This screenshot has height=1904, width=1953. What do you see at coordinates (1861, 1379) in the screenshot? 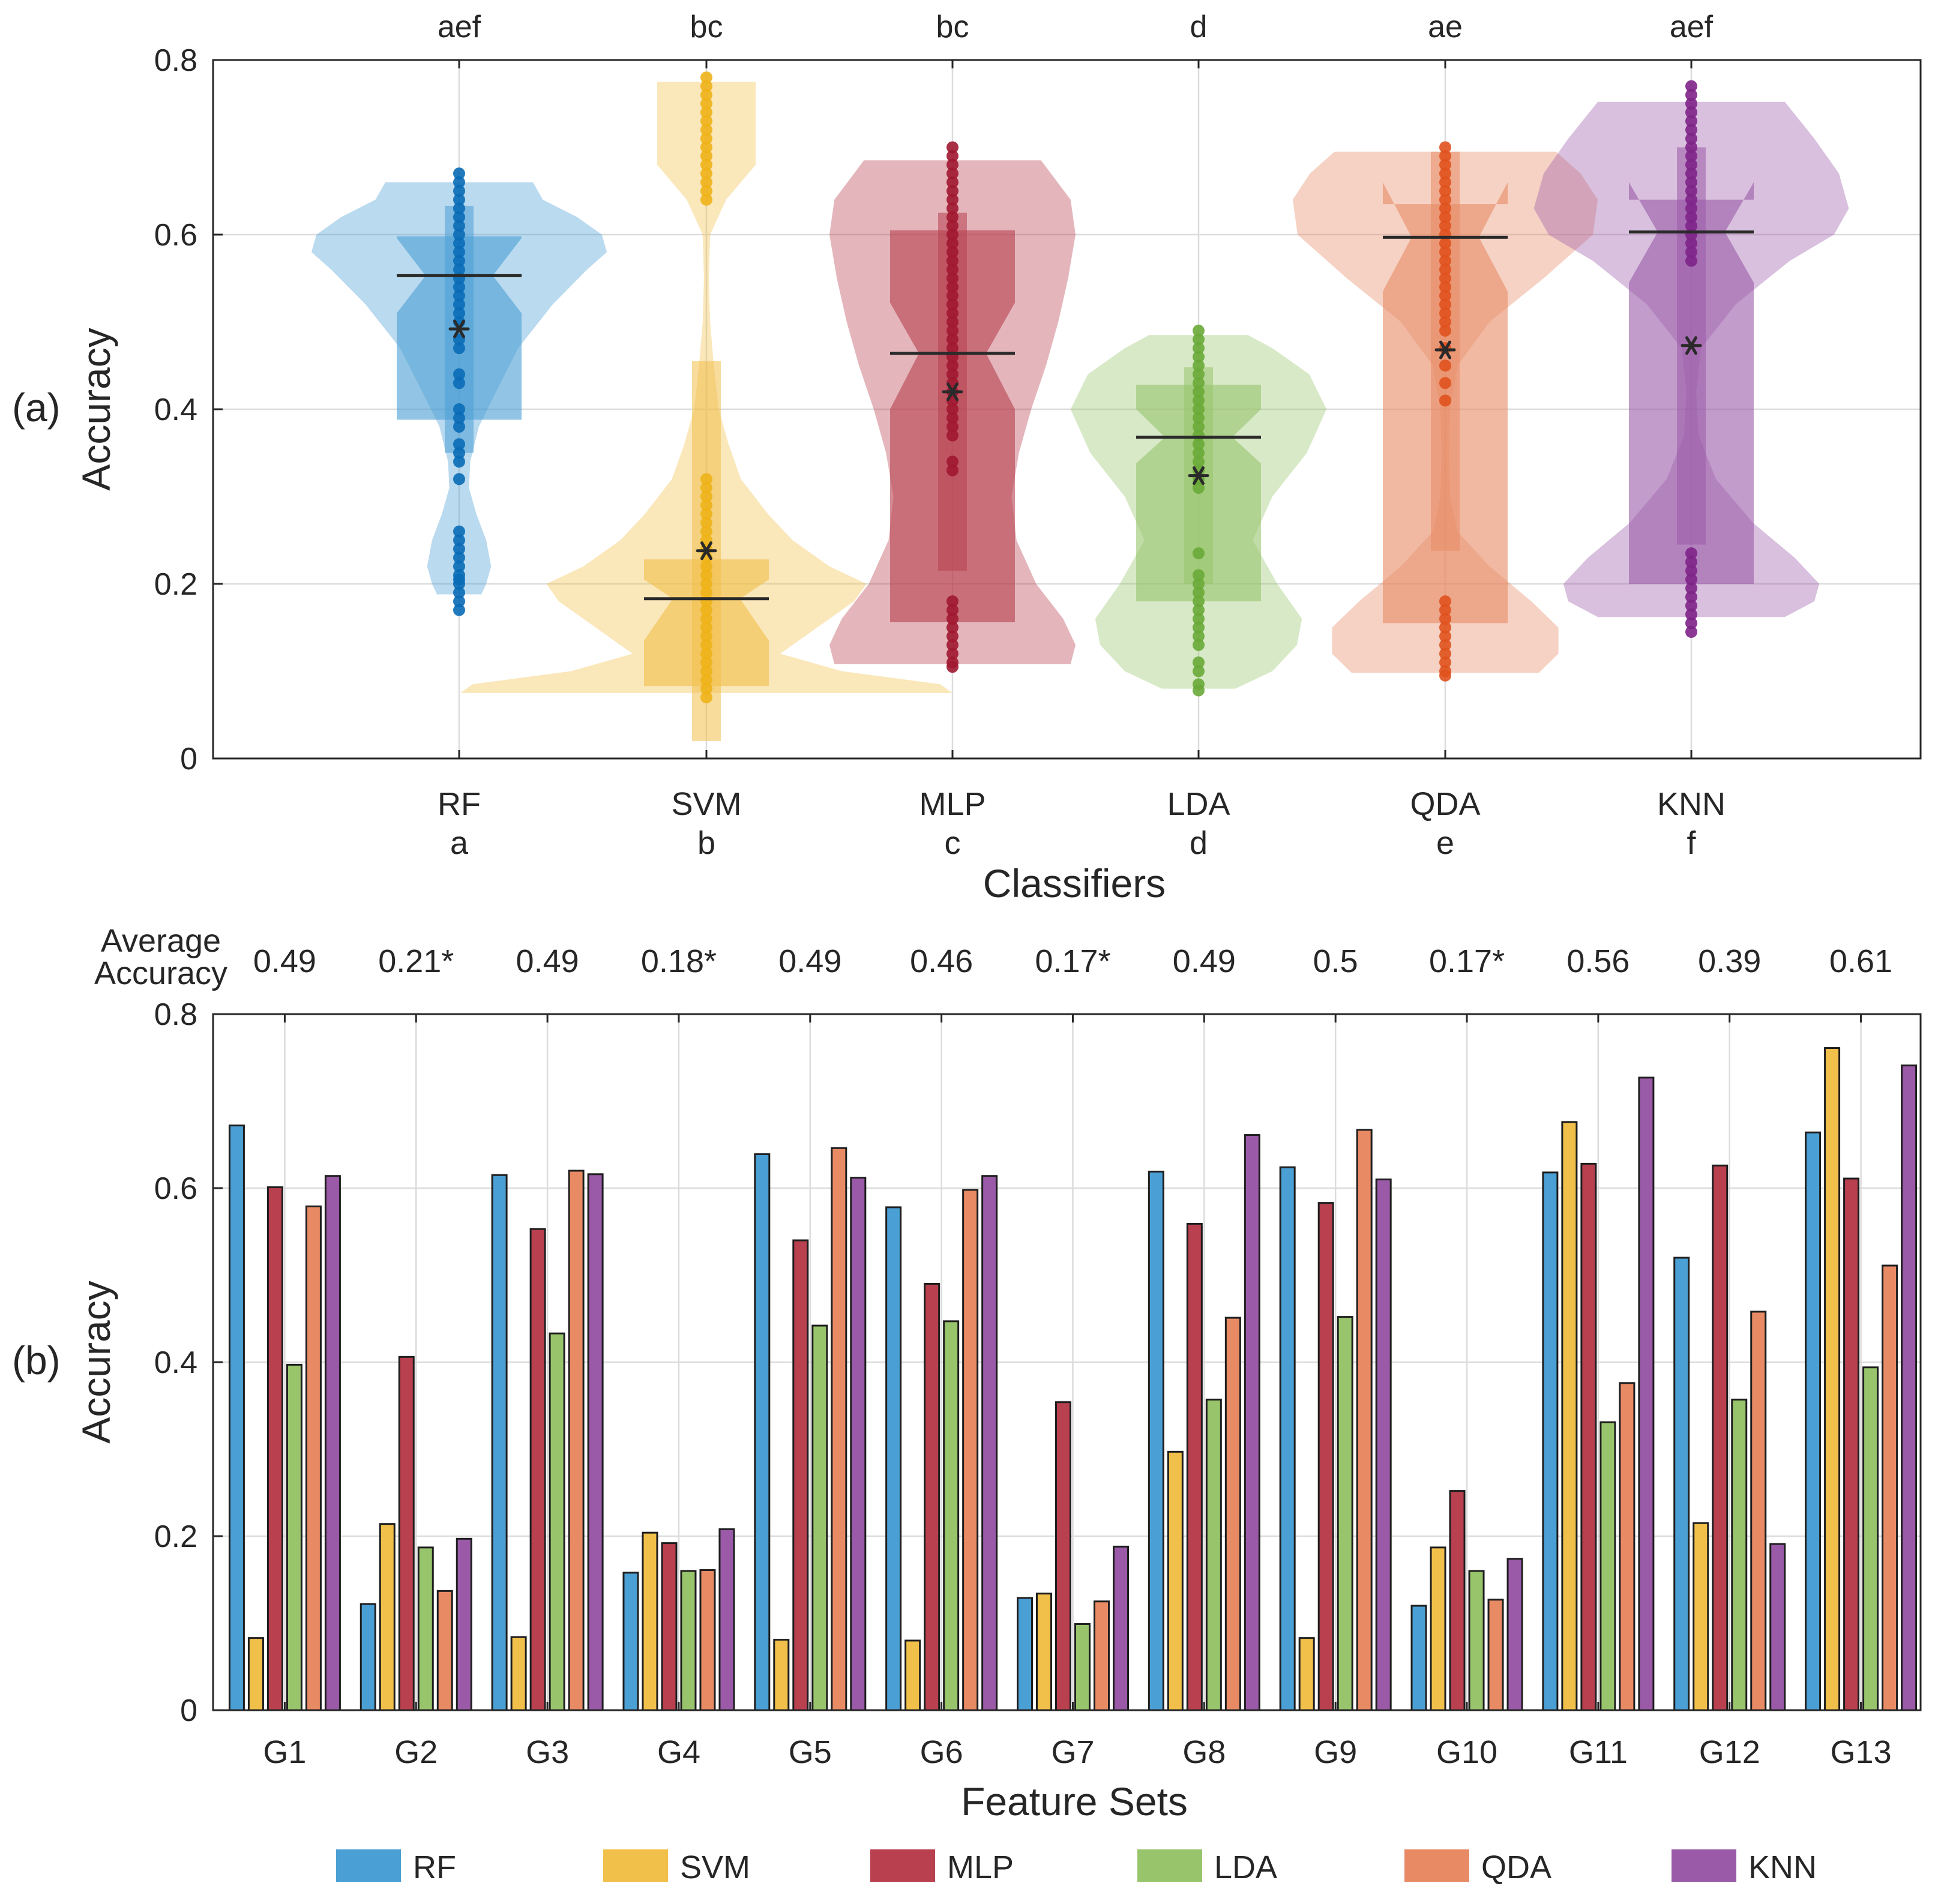
I see `bar-group-g13` at bounding box center [1861, 1379].